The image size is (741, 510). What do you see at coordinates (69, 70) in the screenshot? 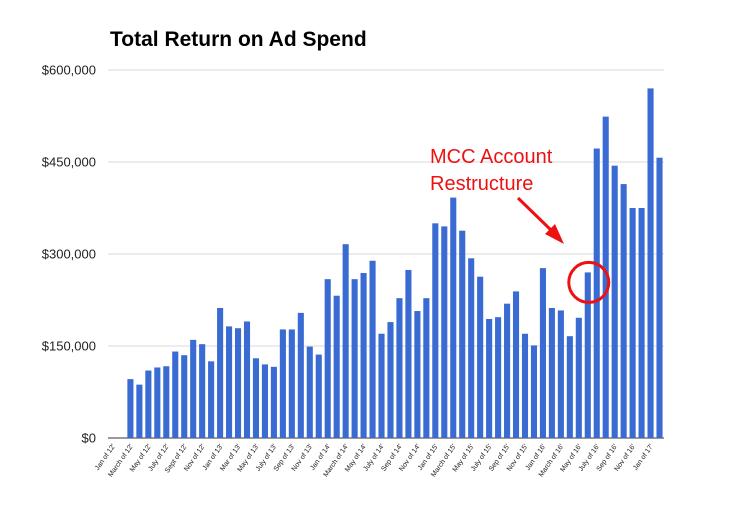
I see `y-tick-label: $600,000` at bounding box center [69, 70].